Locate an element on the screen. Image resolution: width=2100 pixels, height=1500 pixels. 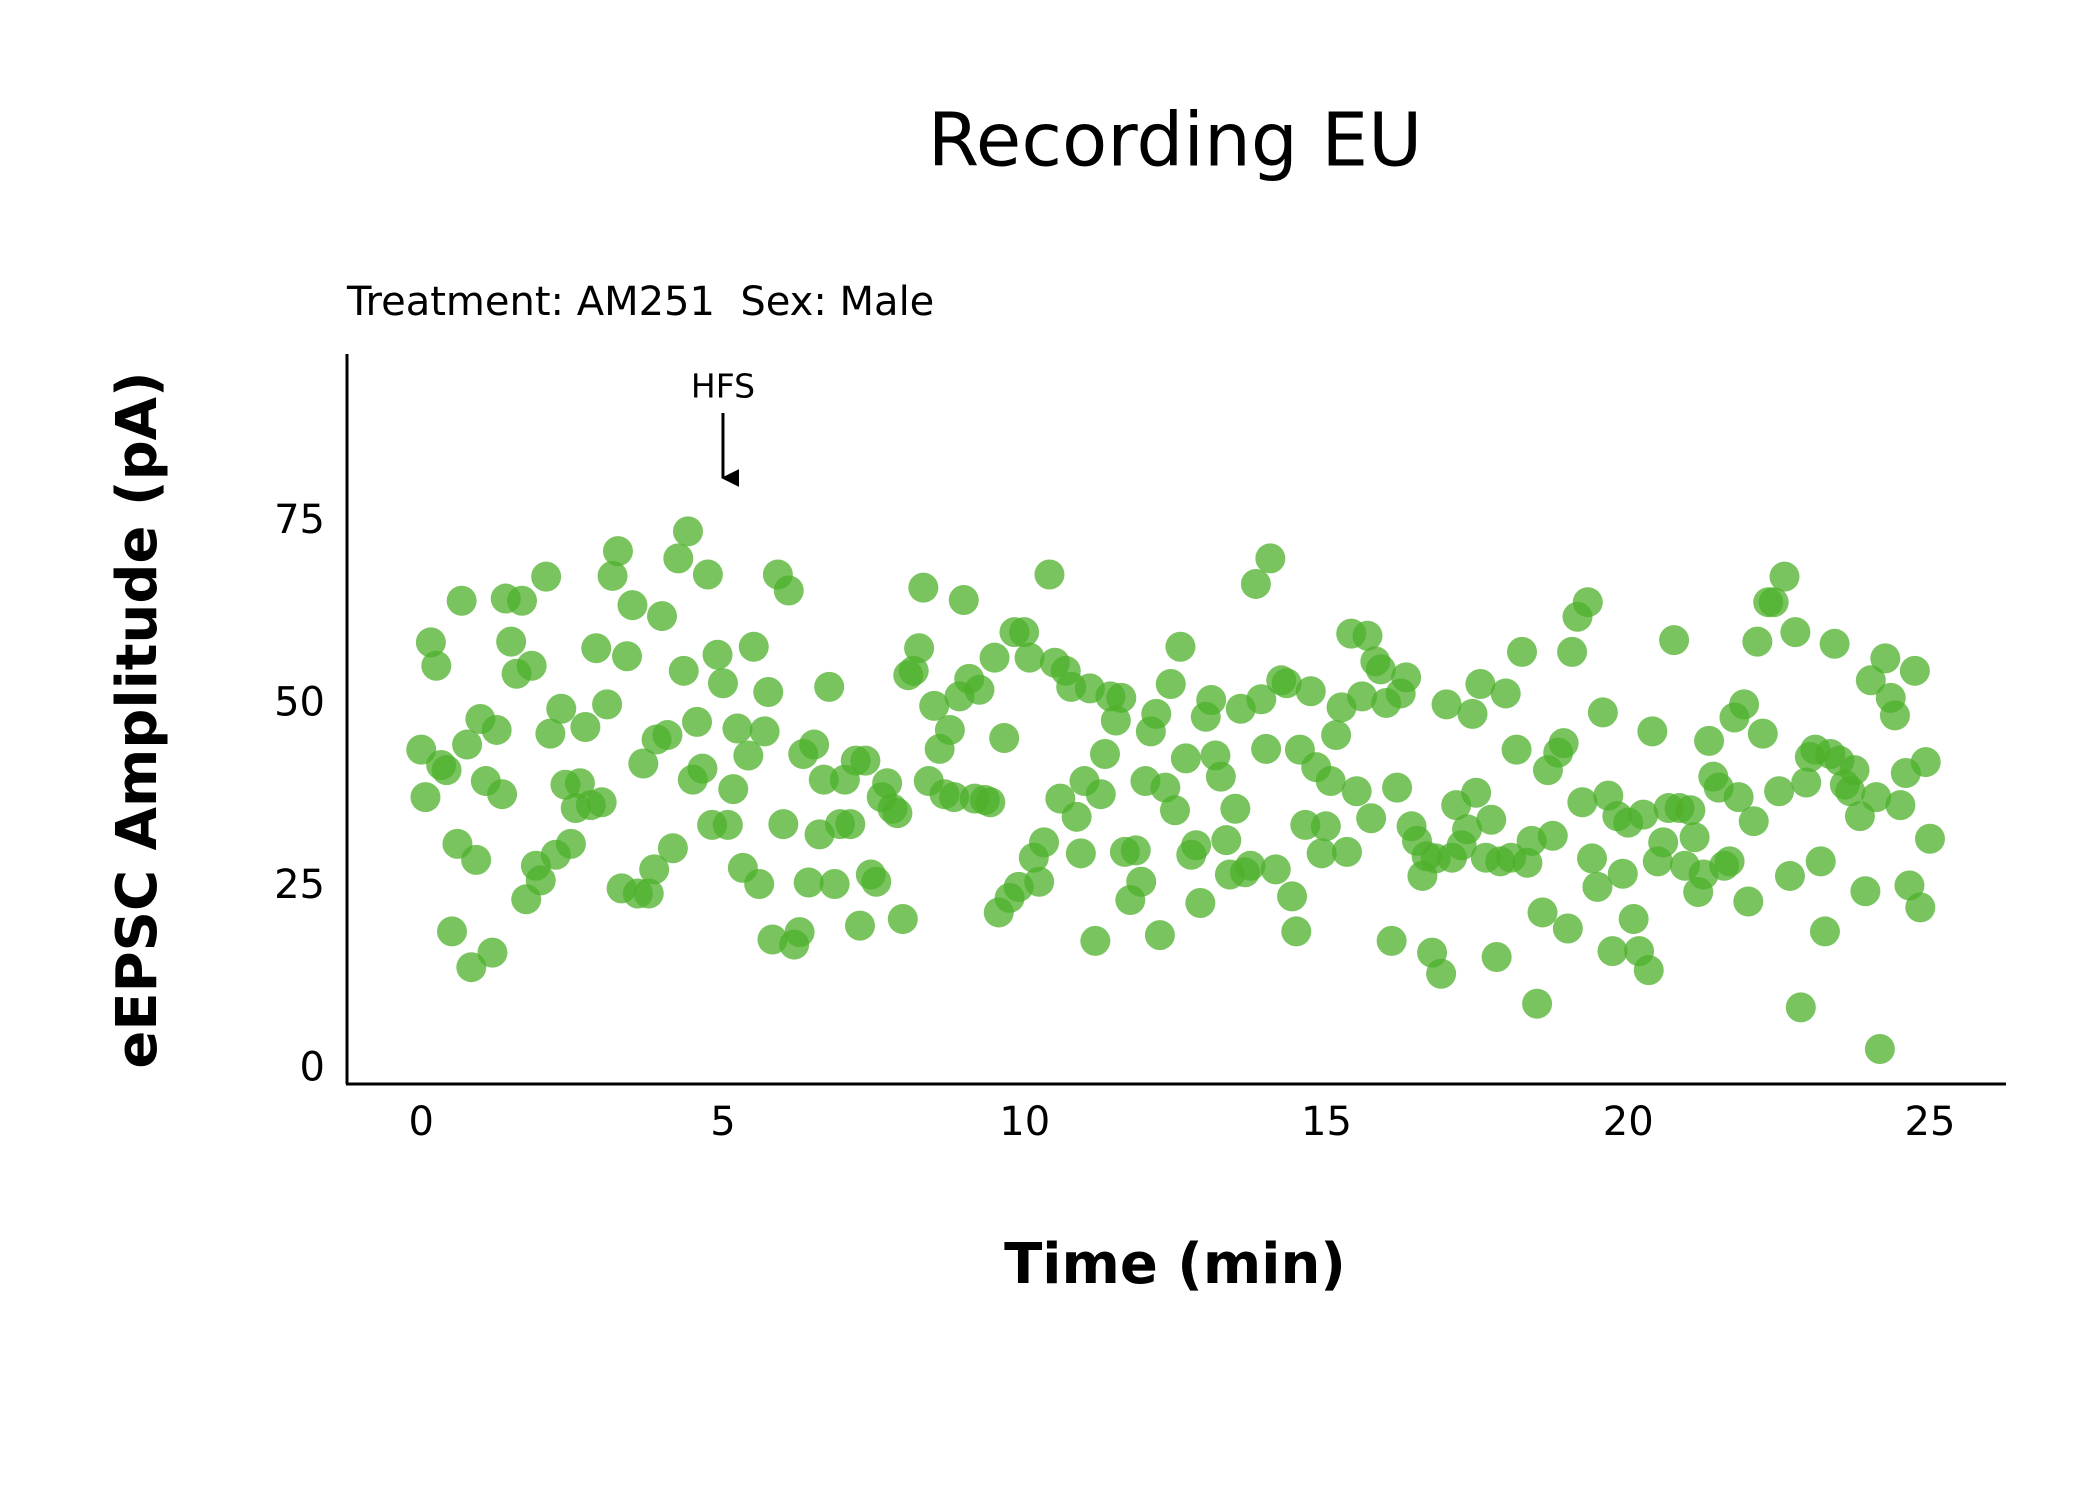
y-tick-label: 0 is located at coordinates (312, 1067).